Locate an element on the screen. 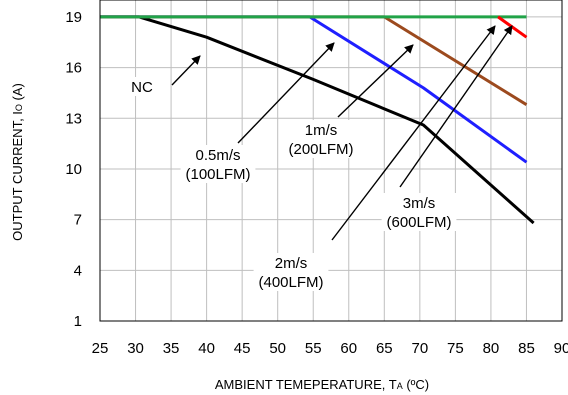 The image size is (568, 395). annotation-label: NC is located at coordinates (142, 87).